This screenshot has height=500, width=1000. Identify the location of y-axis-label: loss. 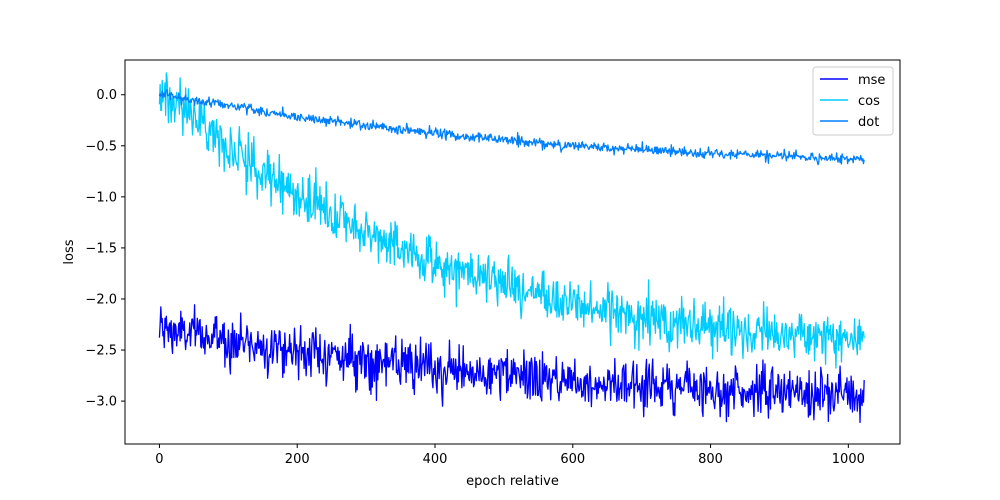
(69, 251).